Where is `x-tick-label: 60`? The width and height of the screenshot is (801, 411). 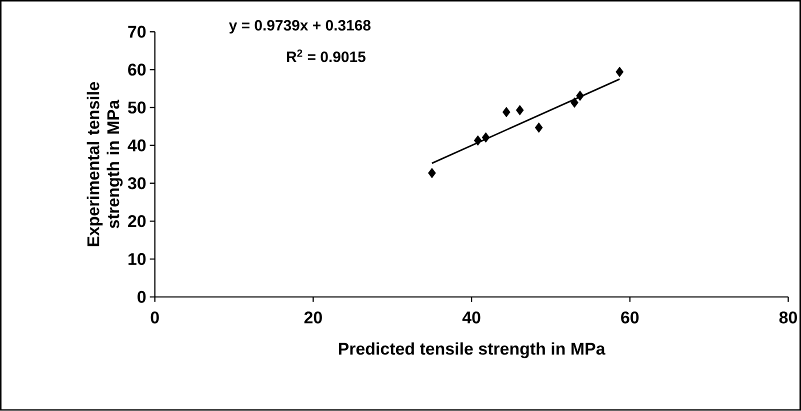
x-tick-label: 60 is located at coordinates (630, 318).